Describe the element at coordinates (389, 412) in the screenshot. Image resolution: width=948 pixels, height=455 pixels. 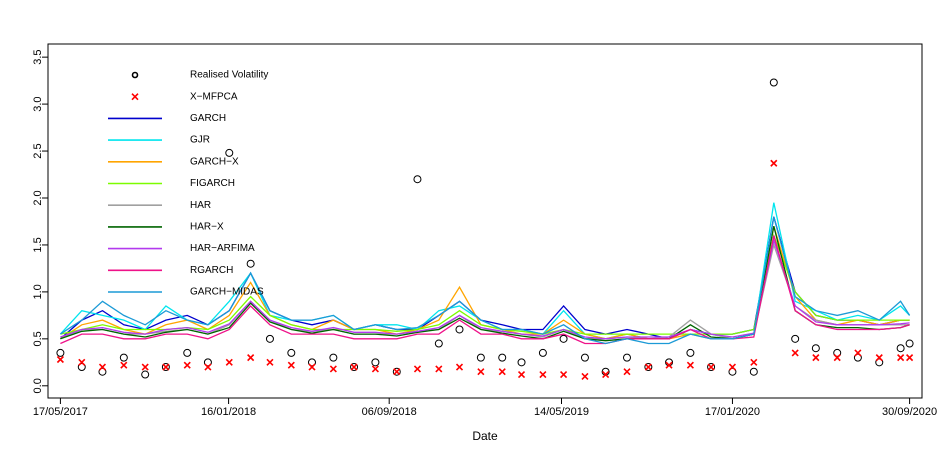
I see `x-tick-label: 06/09/2018` at that location.